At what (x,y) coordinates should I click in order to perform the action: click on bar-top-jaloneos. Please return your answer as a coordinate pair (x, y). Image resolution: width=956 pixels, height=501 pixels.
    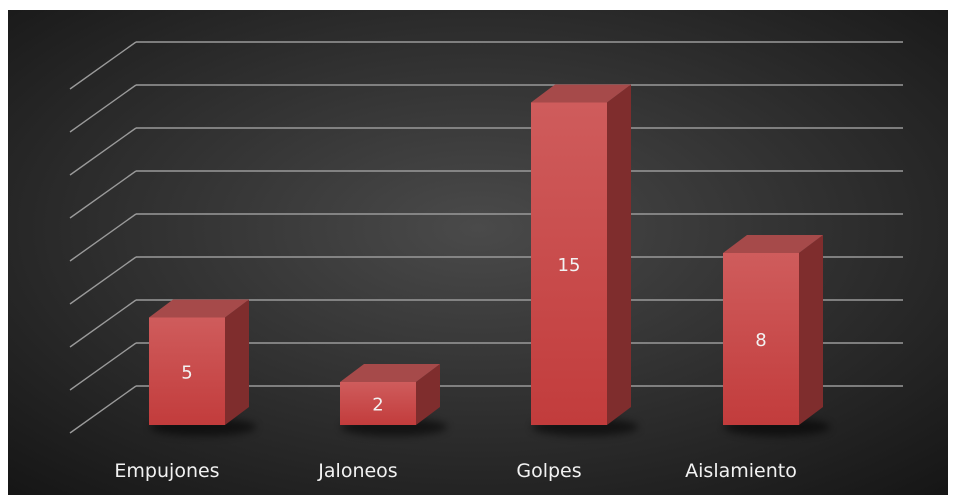
    Looking at the image, I should click on (390, 373).